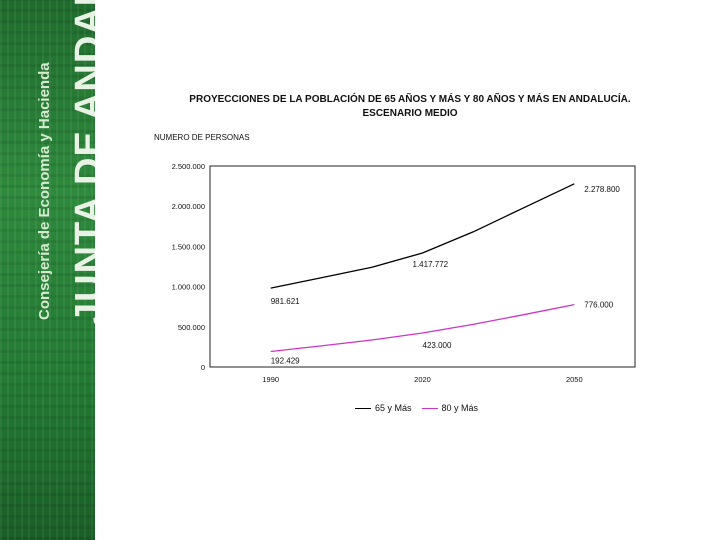  I want to click on x-tick-label: 2050, so click(574, 379).